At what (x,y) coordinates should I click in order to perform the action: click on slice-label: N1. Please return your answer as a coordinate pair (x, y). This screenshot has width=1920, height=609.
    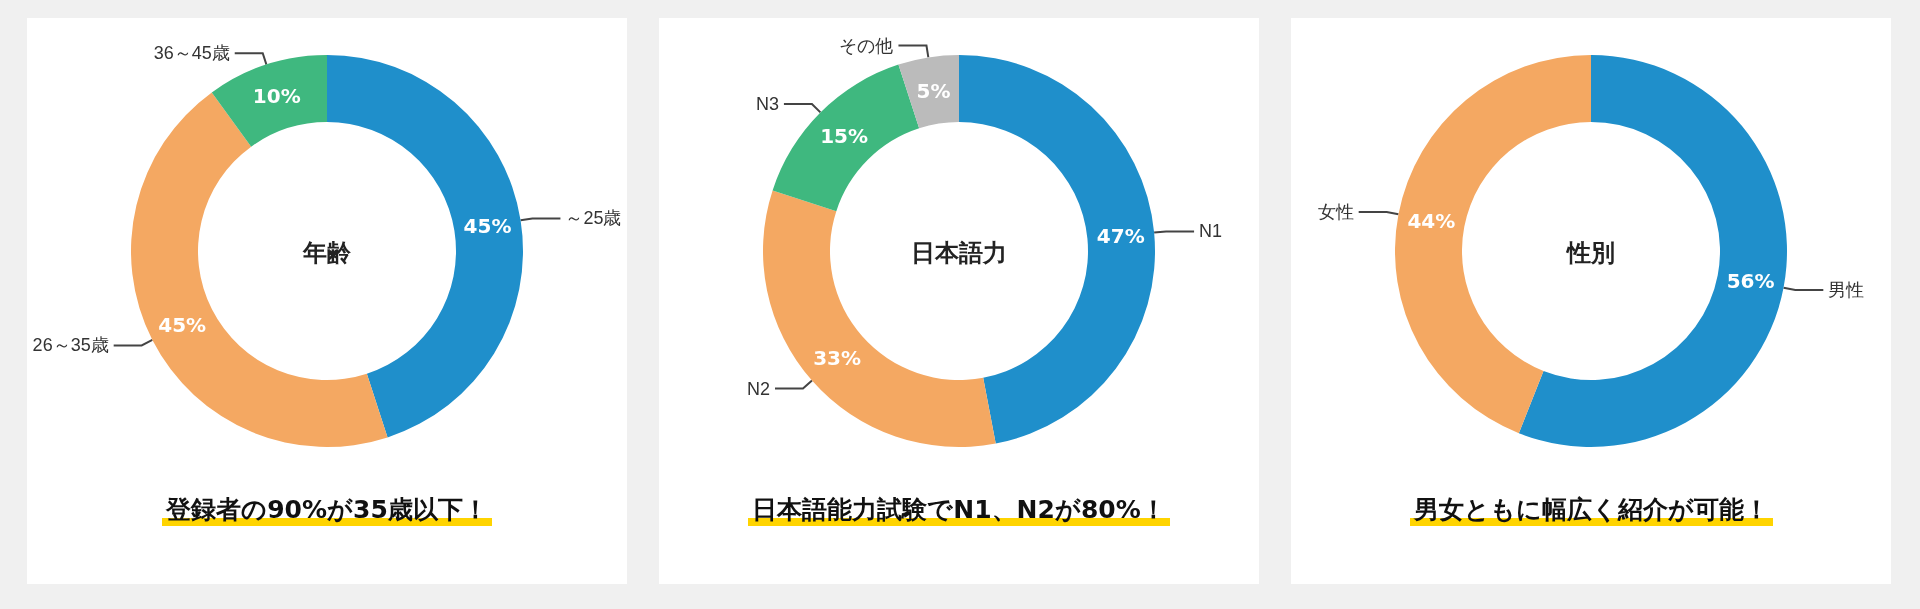
    Looking at the image, I should click on (1211, 231).